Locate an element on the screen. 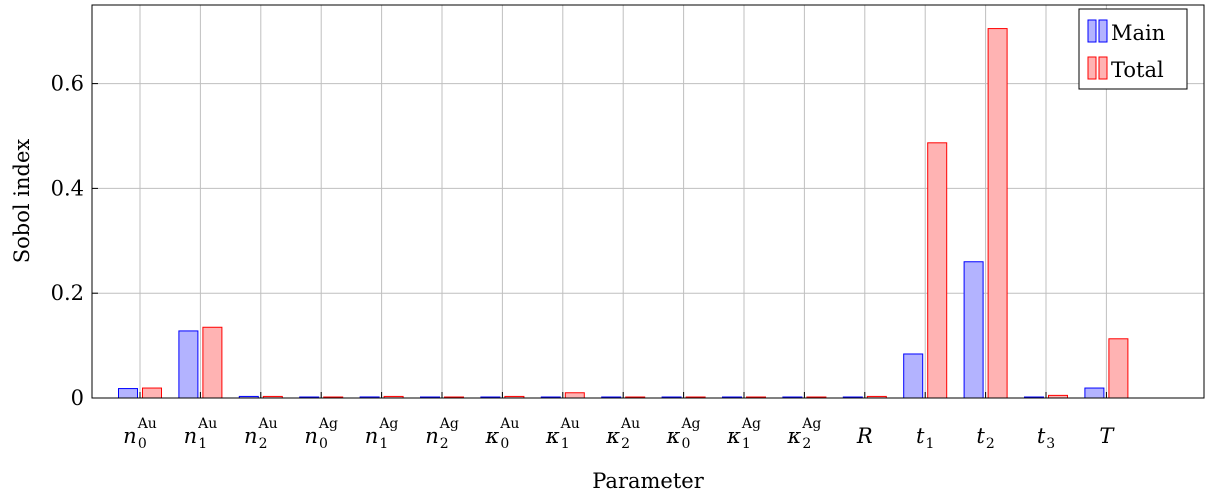  x-tick-label: T is located at coordinates (1107, 436).